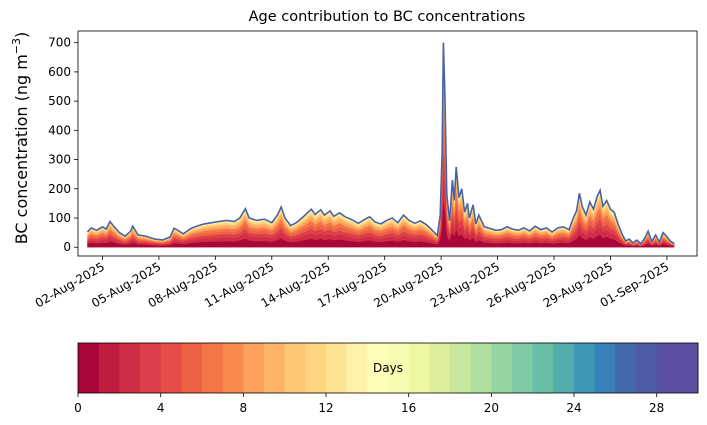  What do you see at coordinates (244, 408) in the screenshot?
I see `colorbar-tick-label: 8` at bounding box center [244, 408].